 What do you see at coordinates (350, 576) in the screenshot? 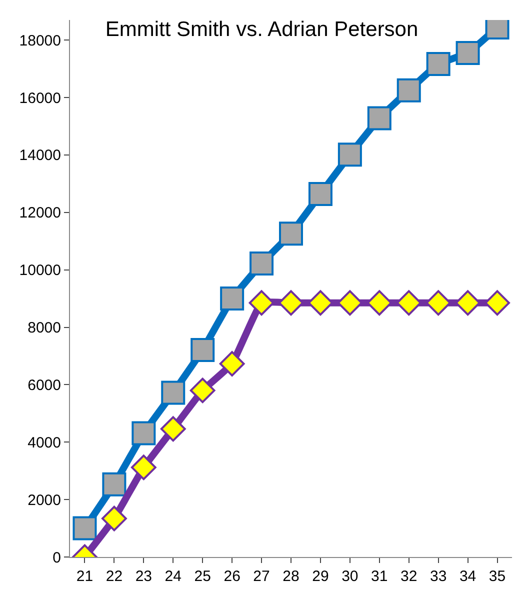
I see `x-tick-label: 30` at bounding box center [350, 576].